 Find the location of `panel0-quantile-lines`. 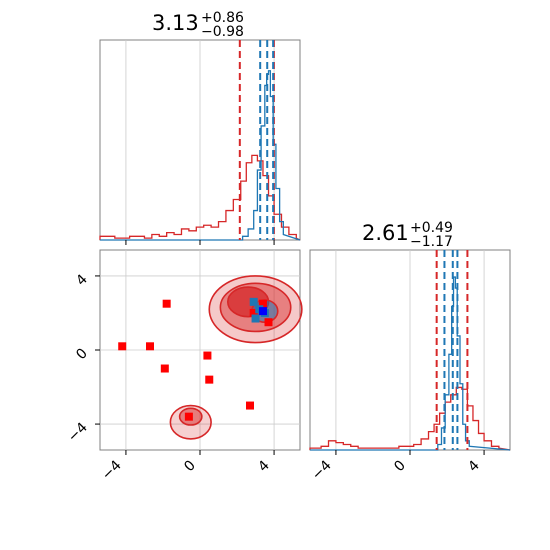

panel0-quantile-lines is located at coordinates (256, 140).